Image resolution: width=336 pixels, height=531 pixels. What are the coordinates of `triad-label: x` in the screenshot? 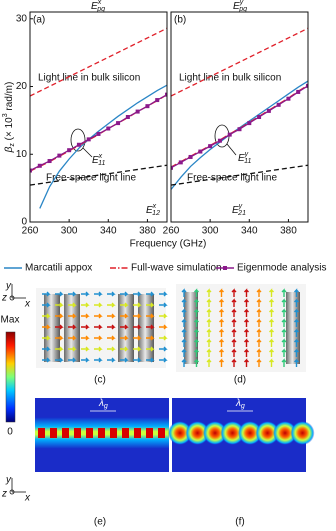 It's located at (27, 304).